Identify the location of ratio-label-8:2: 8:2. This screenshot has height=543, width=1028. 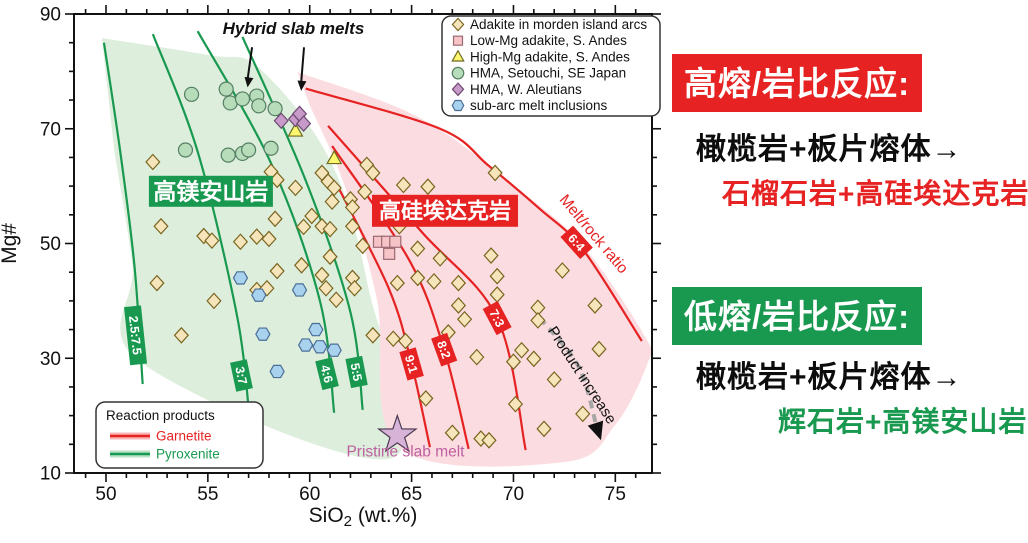
(444, 349).